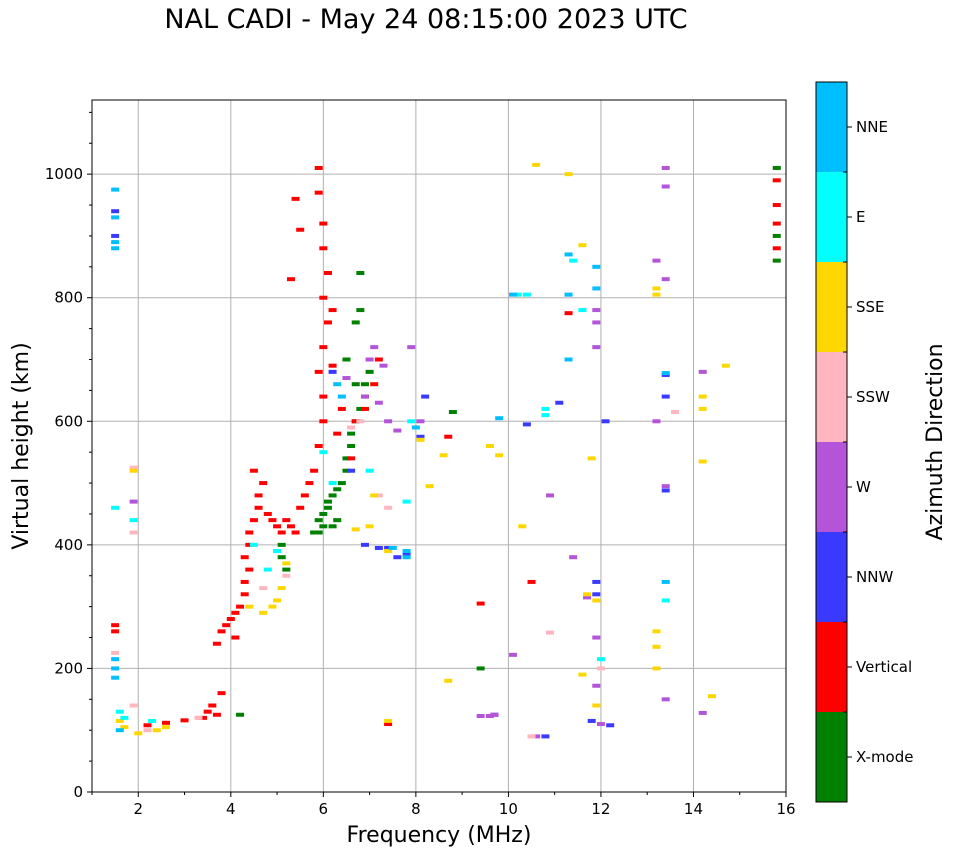 The width and height of the screenshot is (958, 857). Describe the element at coordinates (68, 545) in the screenshot. I see `y-tick-label: 400` at that location.